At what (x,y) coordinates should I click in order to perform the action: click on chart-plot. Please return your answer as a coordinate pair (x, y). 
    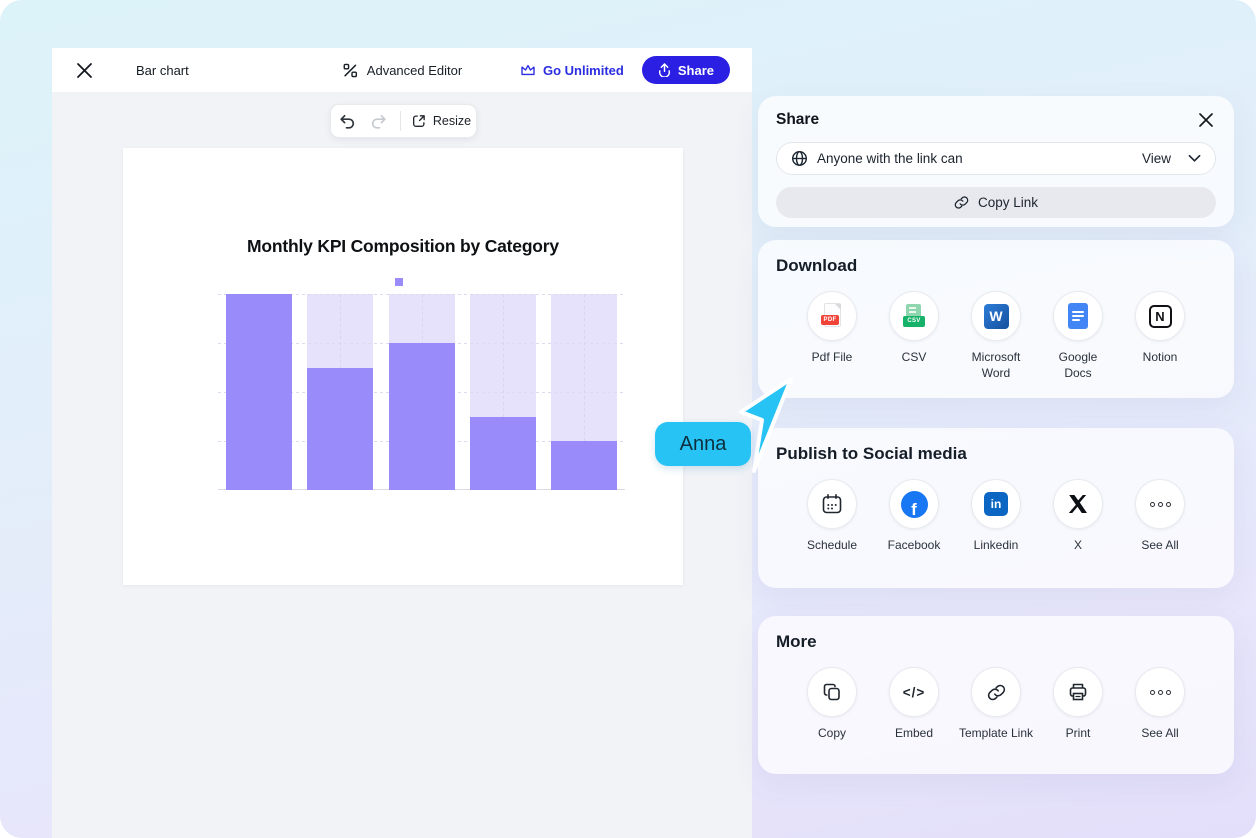
    Looking at the image, I should click on (421, 392).